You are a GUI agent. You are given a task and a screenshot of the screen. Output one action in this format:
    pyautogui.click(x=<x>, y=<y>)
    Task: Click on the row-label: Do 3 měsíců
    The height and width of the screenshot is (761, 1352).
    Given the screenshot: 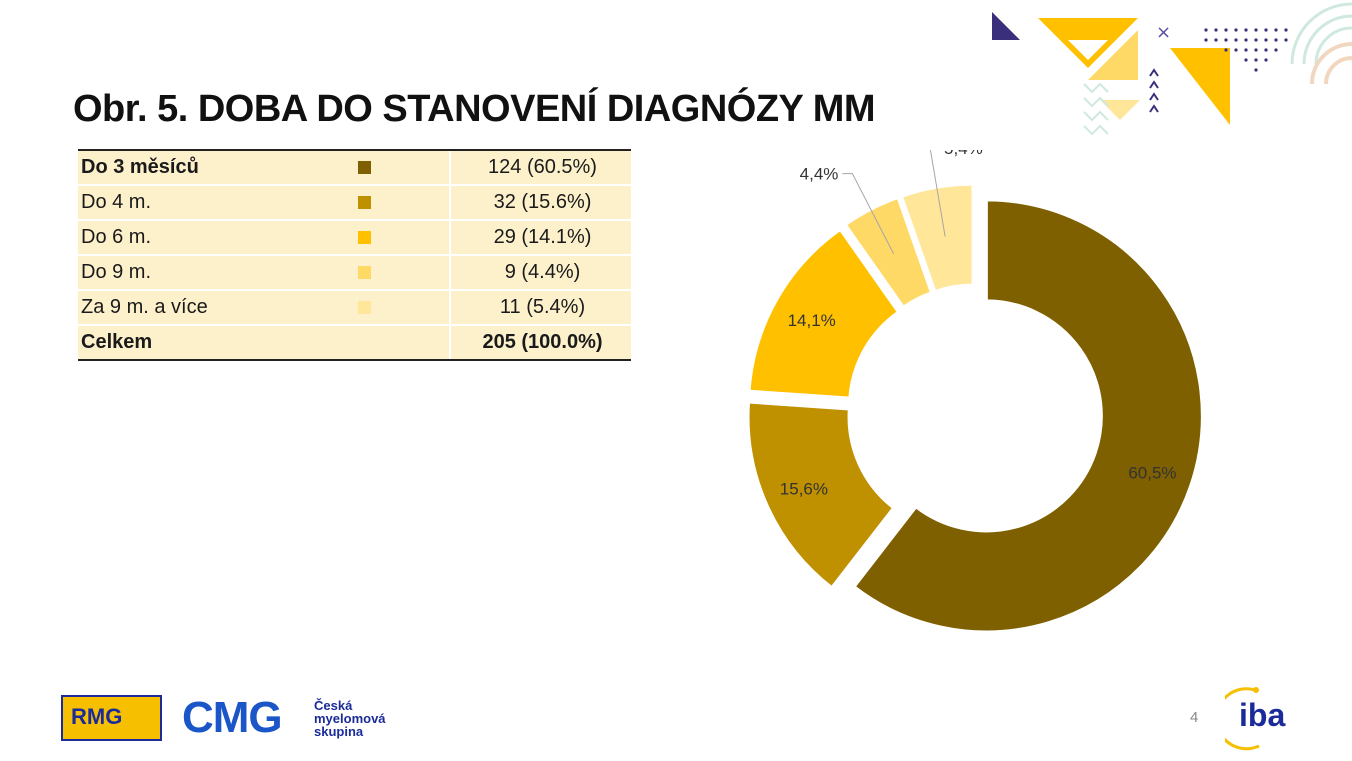 What is the action you would take?
    pyautogui.click(x=204, y=167)
    